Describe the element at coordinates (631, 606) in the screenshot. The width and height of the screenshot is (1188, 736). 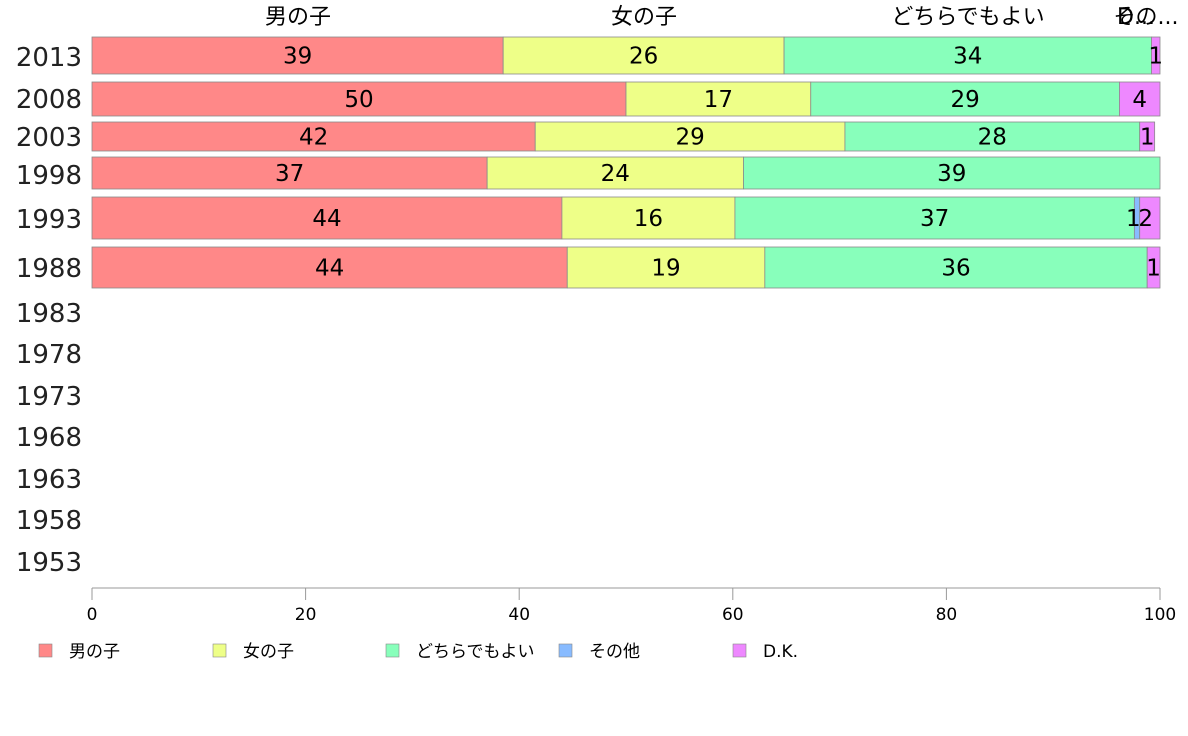
I see `x-axis: 0 20 40 60 80 100` at that location.